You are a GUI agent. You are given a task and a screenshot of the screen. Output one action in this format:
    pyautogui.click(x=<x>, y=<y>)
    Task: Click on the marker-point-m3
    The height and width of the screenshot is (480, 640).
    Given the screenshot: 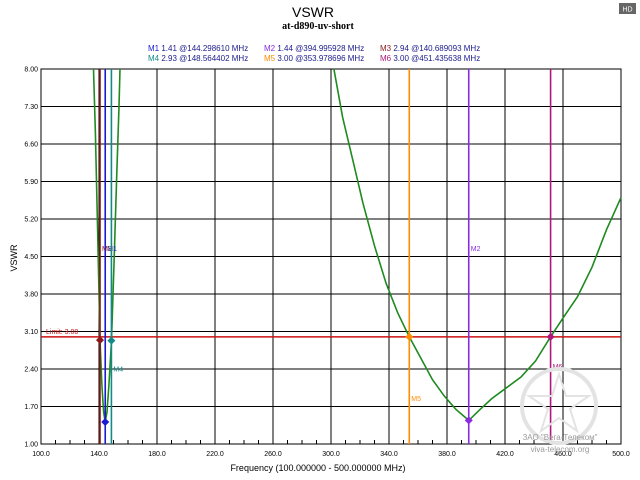 What is the action you would take?
    pyautogui.click(x=99, y=340)
    